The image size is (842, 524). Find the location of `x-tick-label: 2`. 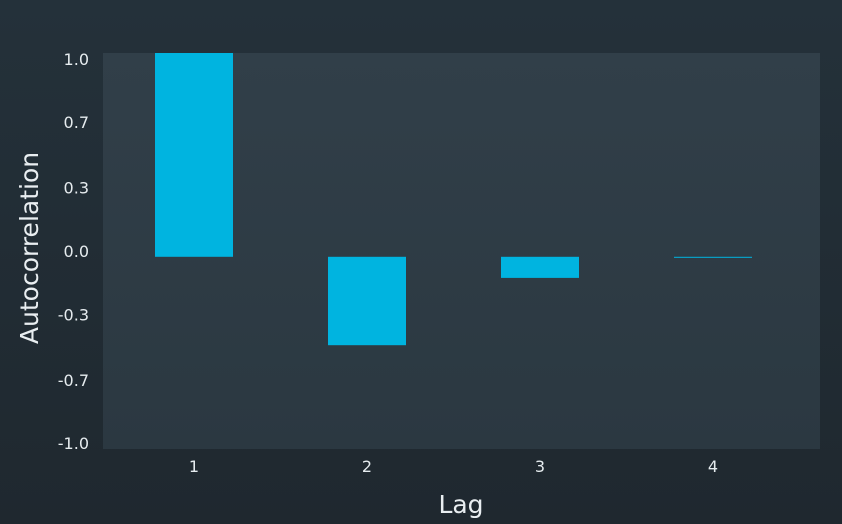

x-tick-label: 2 is located at coordinates (367, 466).